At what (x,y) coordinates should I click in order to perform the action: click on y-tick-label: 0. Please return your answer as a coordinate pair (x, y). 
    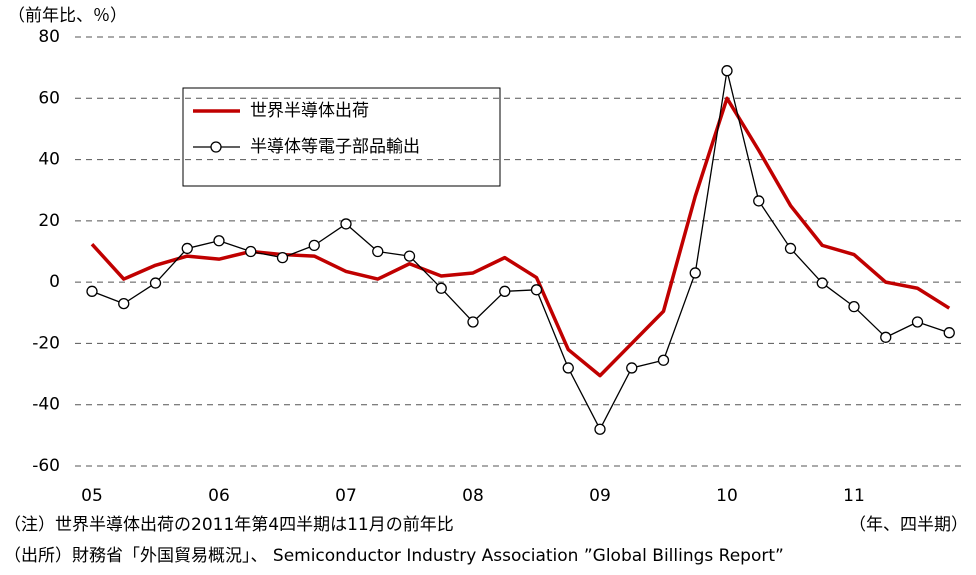
    Looking at the image, I should click on (54, 282).